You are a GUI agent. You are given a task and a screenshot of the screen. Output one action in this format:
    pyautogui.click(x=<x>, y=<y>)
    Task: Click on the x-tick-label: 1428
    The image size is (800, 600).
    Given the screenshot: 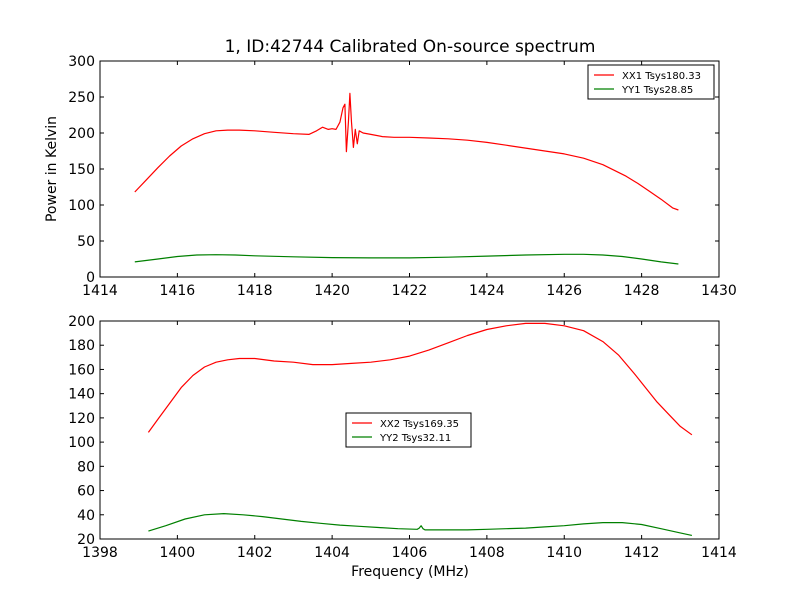 What is the action you would take?
    pyautogui.click(x=642, y=291)
    